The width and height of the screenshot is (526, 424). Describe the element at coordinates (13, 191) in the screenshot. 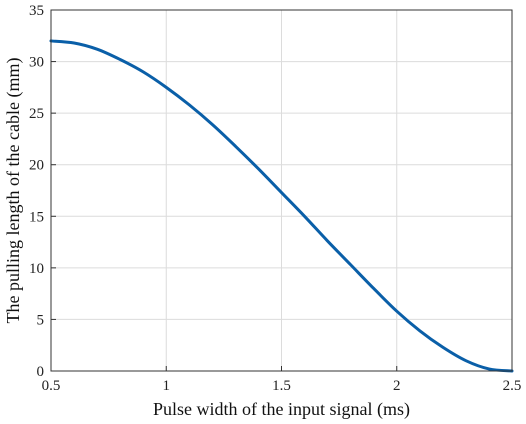

I see `y-axis-label: The pulling length of the cable (mm)` at that location.